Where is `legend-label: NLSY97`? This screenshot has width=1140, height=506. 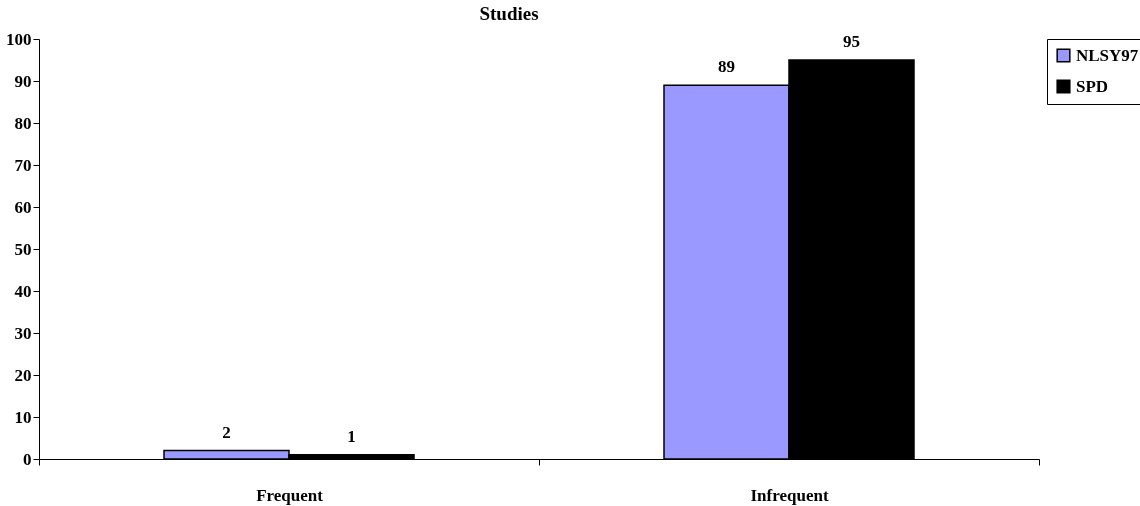
legend-label: NLSY97 is located at coordinates (1107, 55).